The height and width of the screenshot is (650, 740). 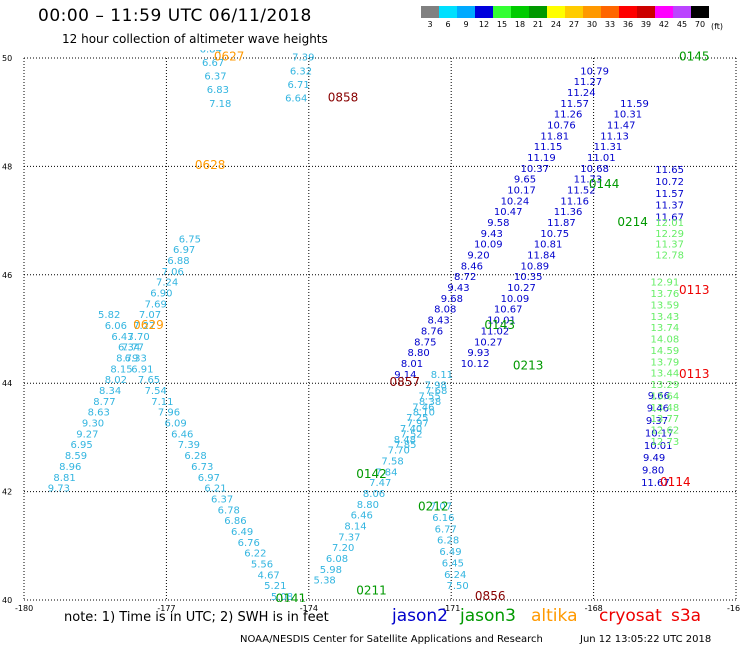 I want to click on wave-height-value: 6.24, so click(x=455, y=575).